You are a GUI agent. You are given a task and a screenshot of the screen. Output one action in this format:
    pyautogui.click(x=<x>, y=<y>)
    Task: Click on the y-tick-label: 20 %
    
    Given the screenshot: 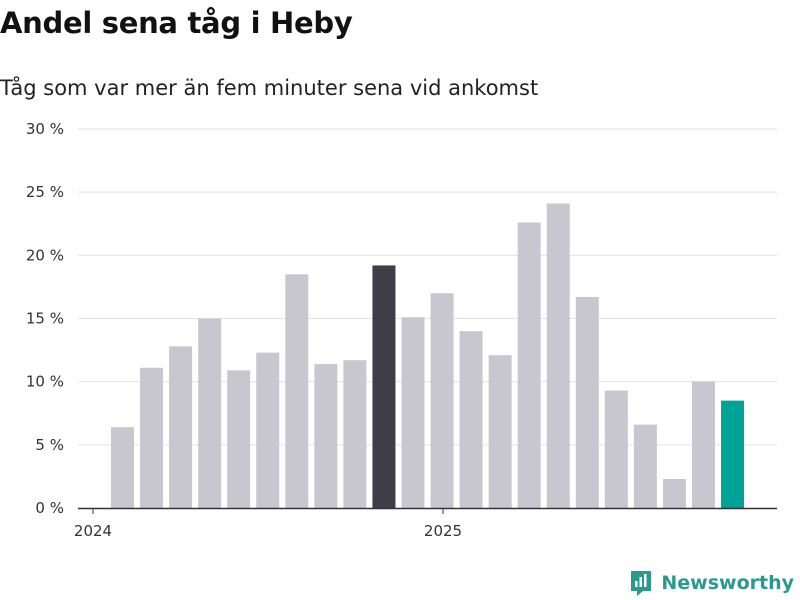 What is the action you would take?
    pyautogui.click(x=45, y=255)
    